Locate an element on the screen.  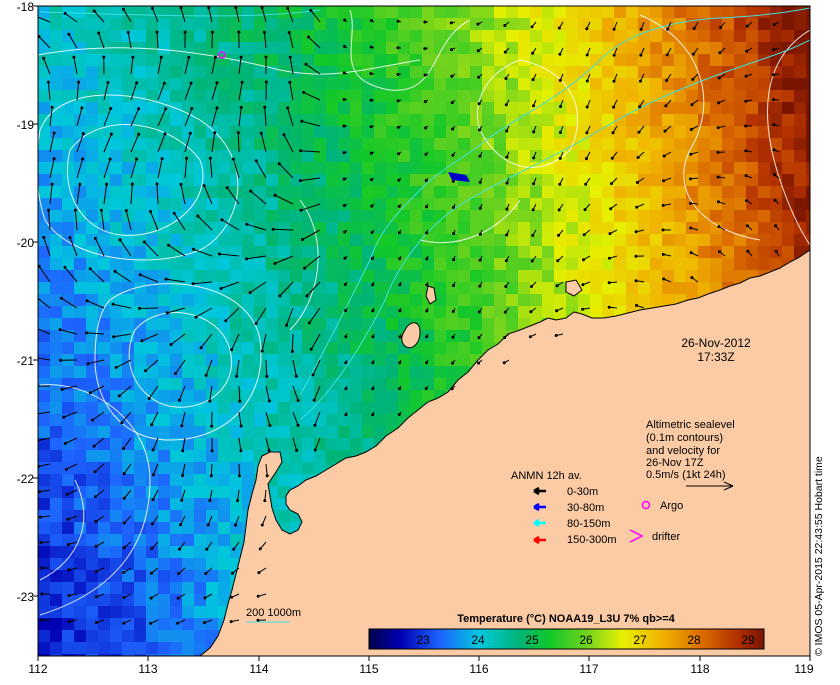
lat-label: -20 is located at coordinates (17, 243).